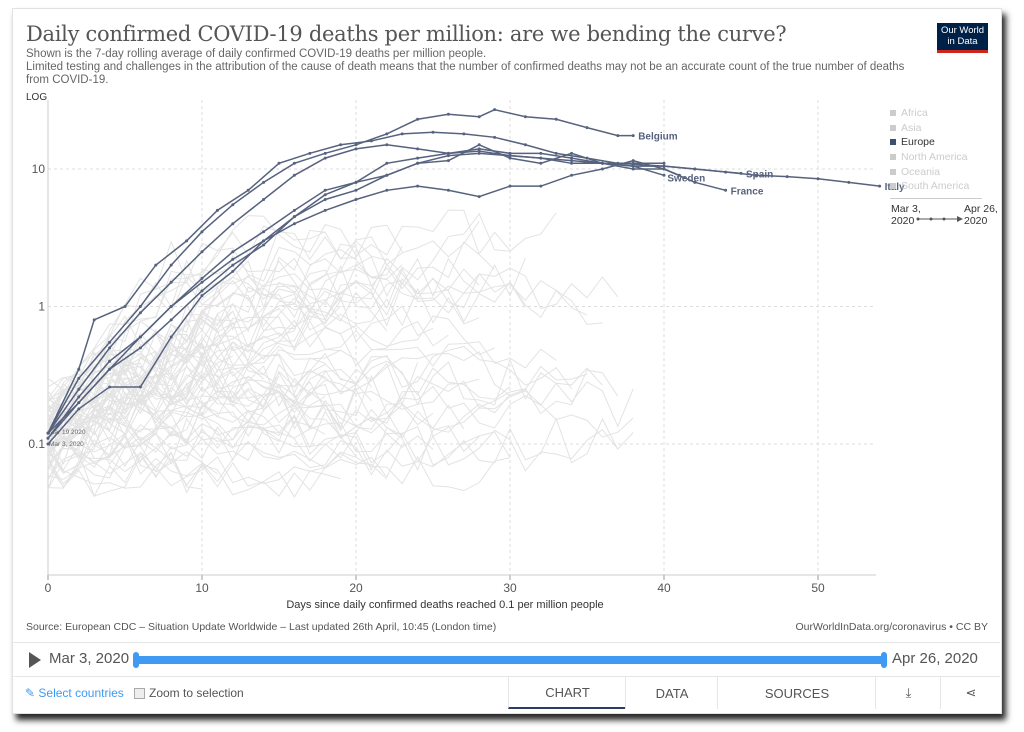  I want to click on tab-data: DATA, so click(671, 693).